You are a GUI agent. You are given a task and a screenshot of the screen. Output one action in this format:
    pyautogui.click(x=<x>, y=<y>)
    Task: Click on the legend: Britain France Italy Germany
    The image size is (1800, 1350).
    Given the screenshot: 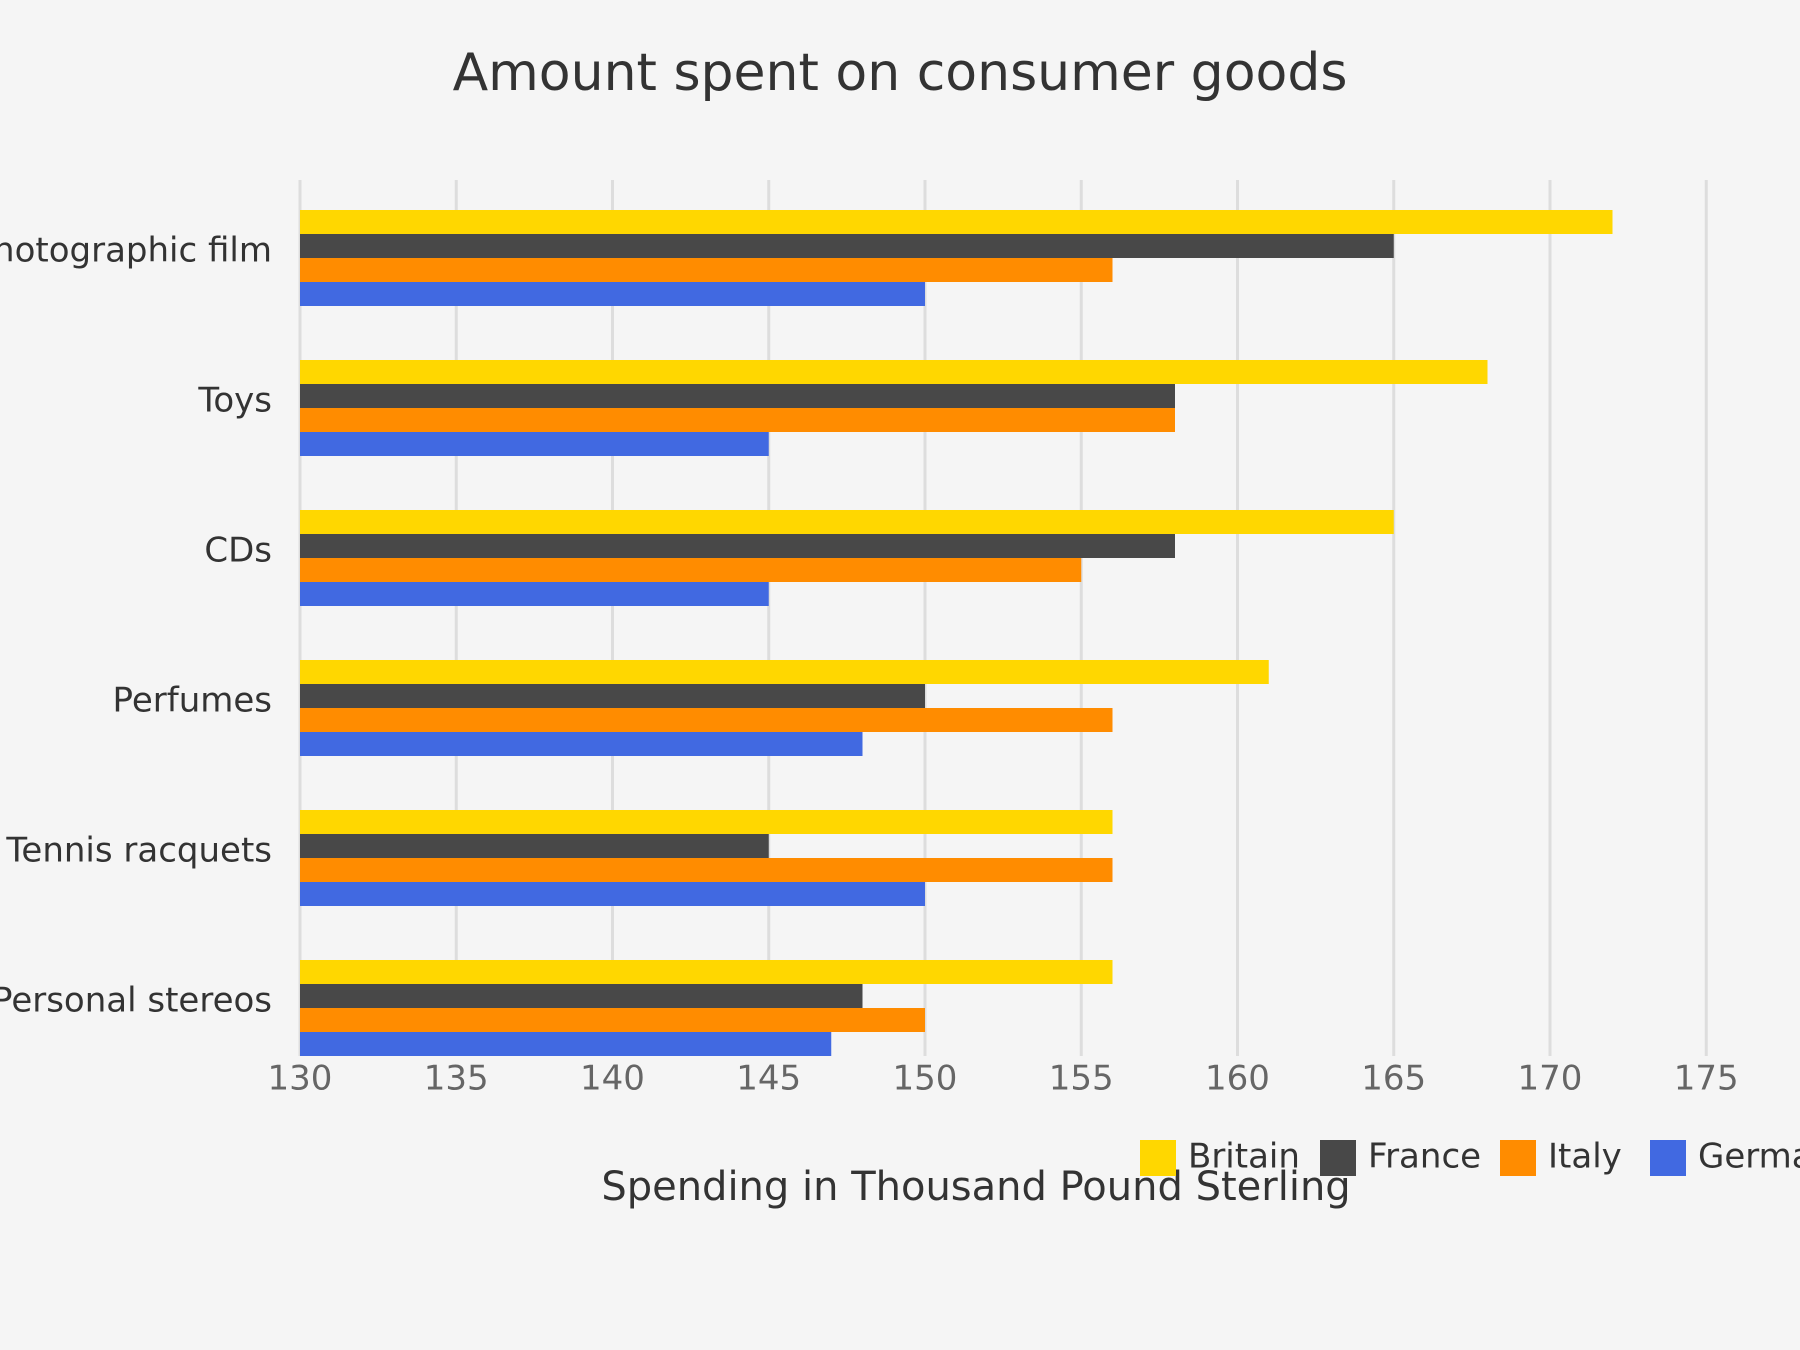 What is the action you would take?
    pyautogui.click(x=1470, y=1157)
    